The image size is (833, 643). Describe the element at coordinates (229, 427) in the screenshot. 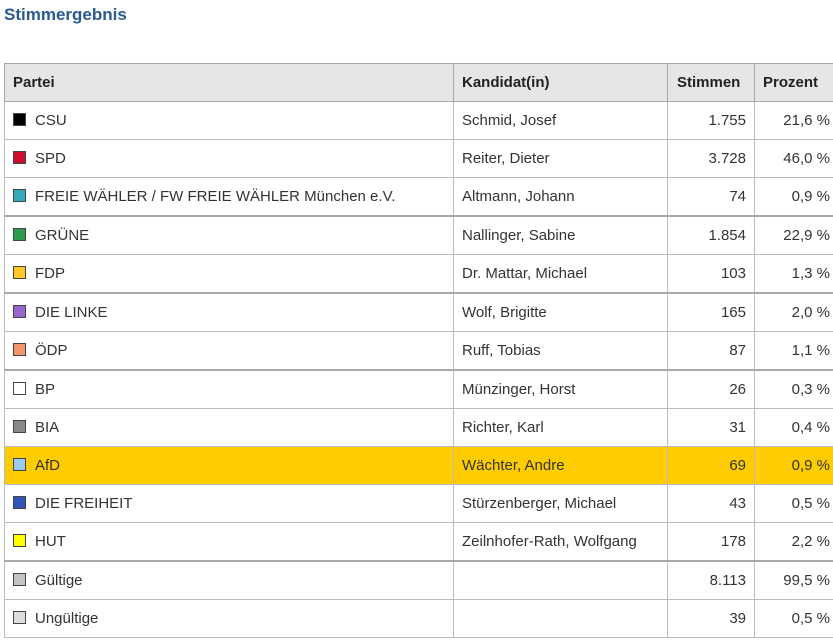

I see `party-cell: BIA` at that location.